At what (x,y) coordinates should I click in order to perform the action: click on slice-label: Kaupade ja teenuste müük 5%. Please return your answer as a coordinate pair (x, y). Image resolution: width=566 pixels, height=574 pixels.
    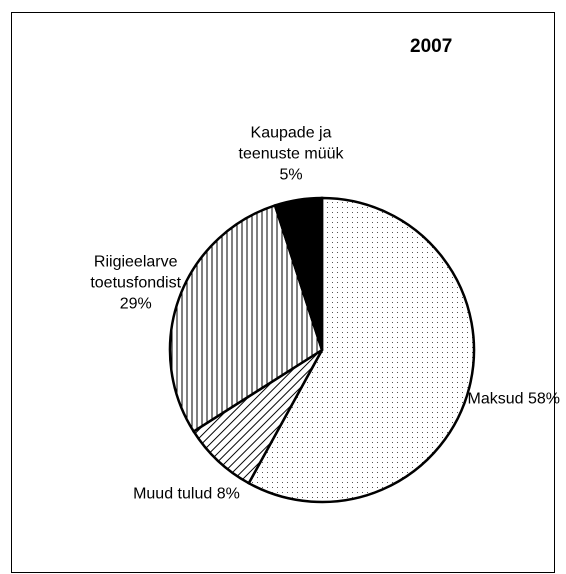
    Looking at the image, I should click on (291, 154).